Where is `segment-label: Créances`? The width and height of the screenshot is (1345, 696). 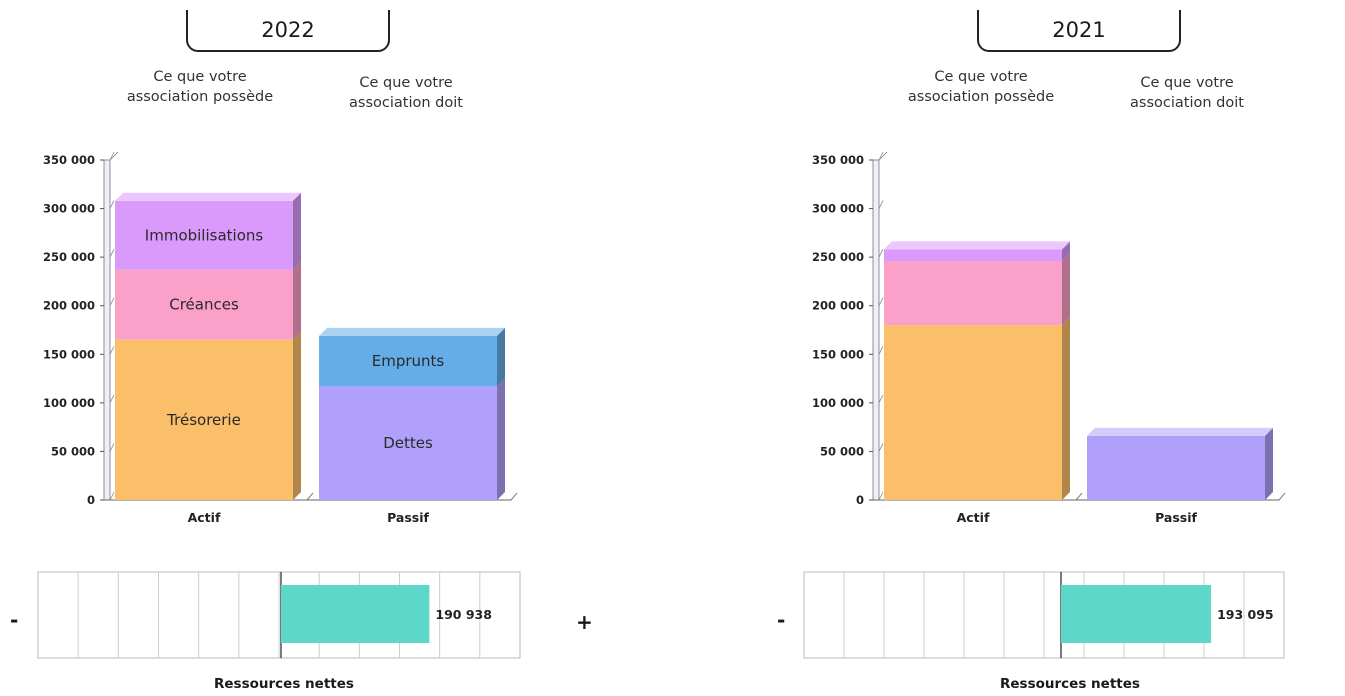
segment-label: Créances is located at coordinates (204, 305).